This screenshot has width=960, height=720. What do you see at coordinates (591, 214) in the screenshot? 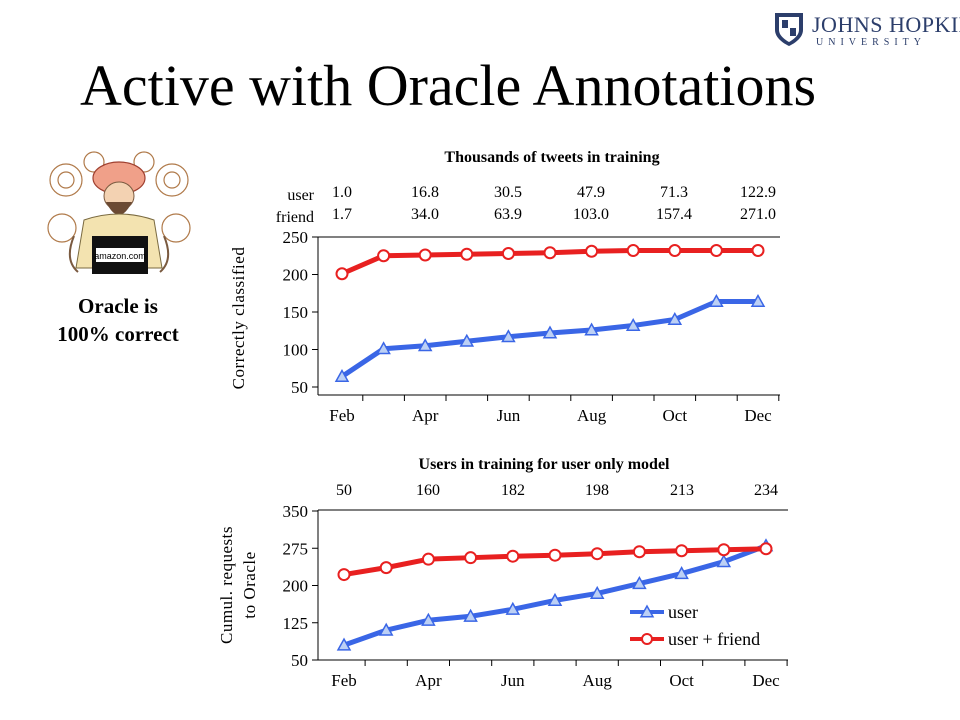
I see `header-value-friend: 103.0` at bounding box center [591, 214].